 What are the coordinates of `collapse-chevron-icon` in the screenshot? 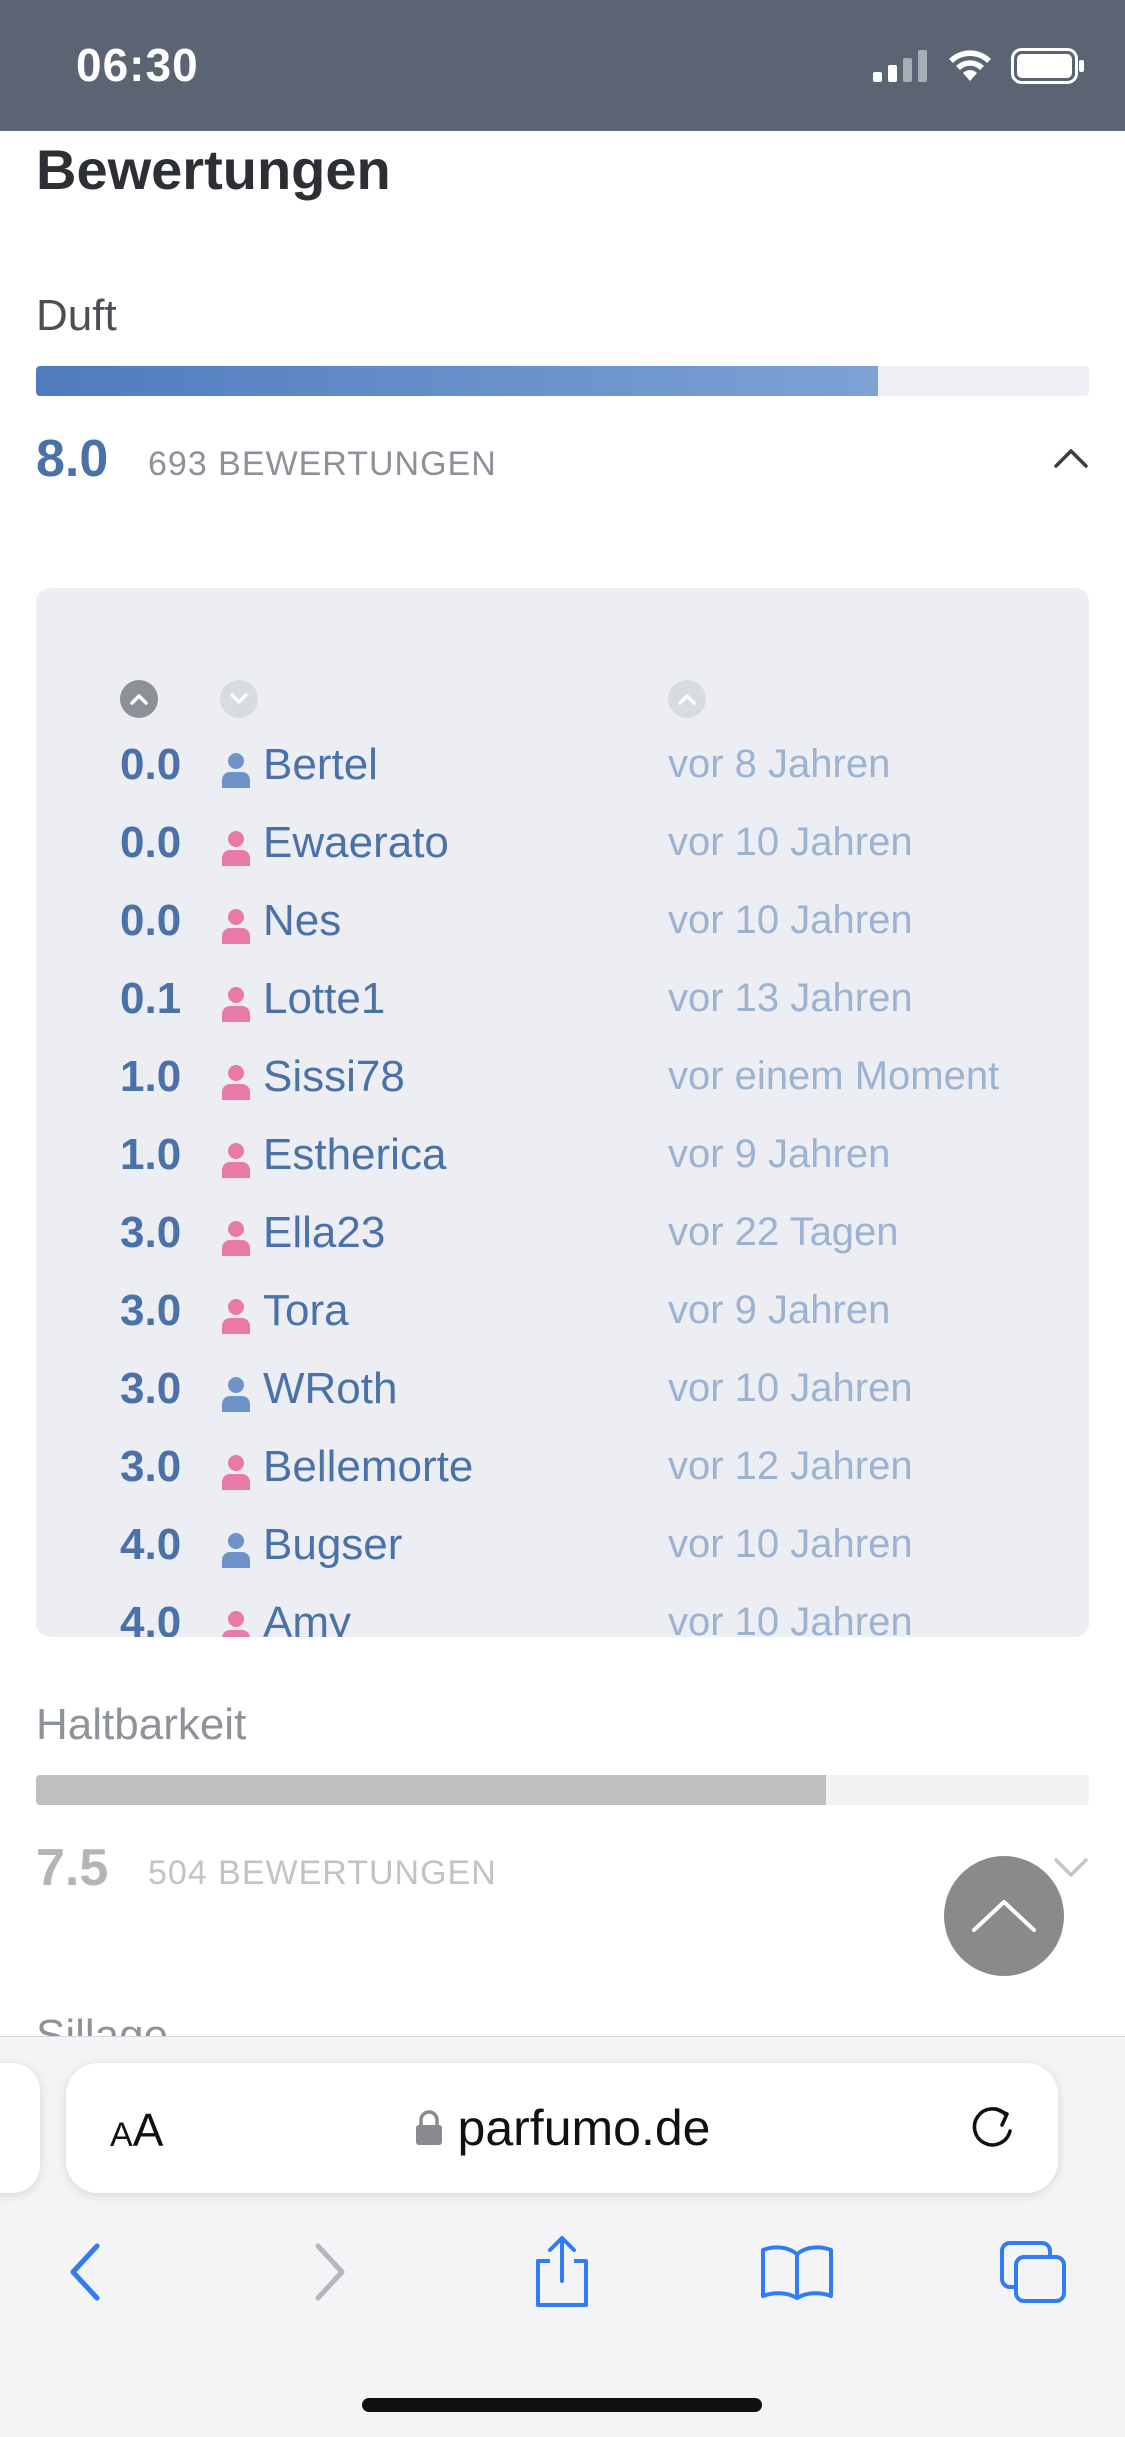 It's located at (1071, 458).